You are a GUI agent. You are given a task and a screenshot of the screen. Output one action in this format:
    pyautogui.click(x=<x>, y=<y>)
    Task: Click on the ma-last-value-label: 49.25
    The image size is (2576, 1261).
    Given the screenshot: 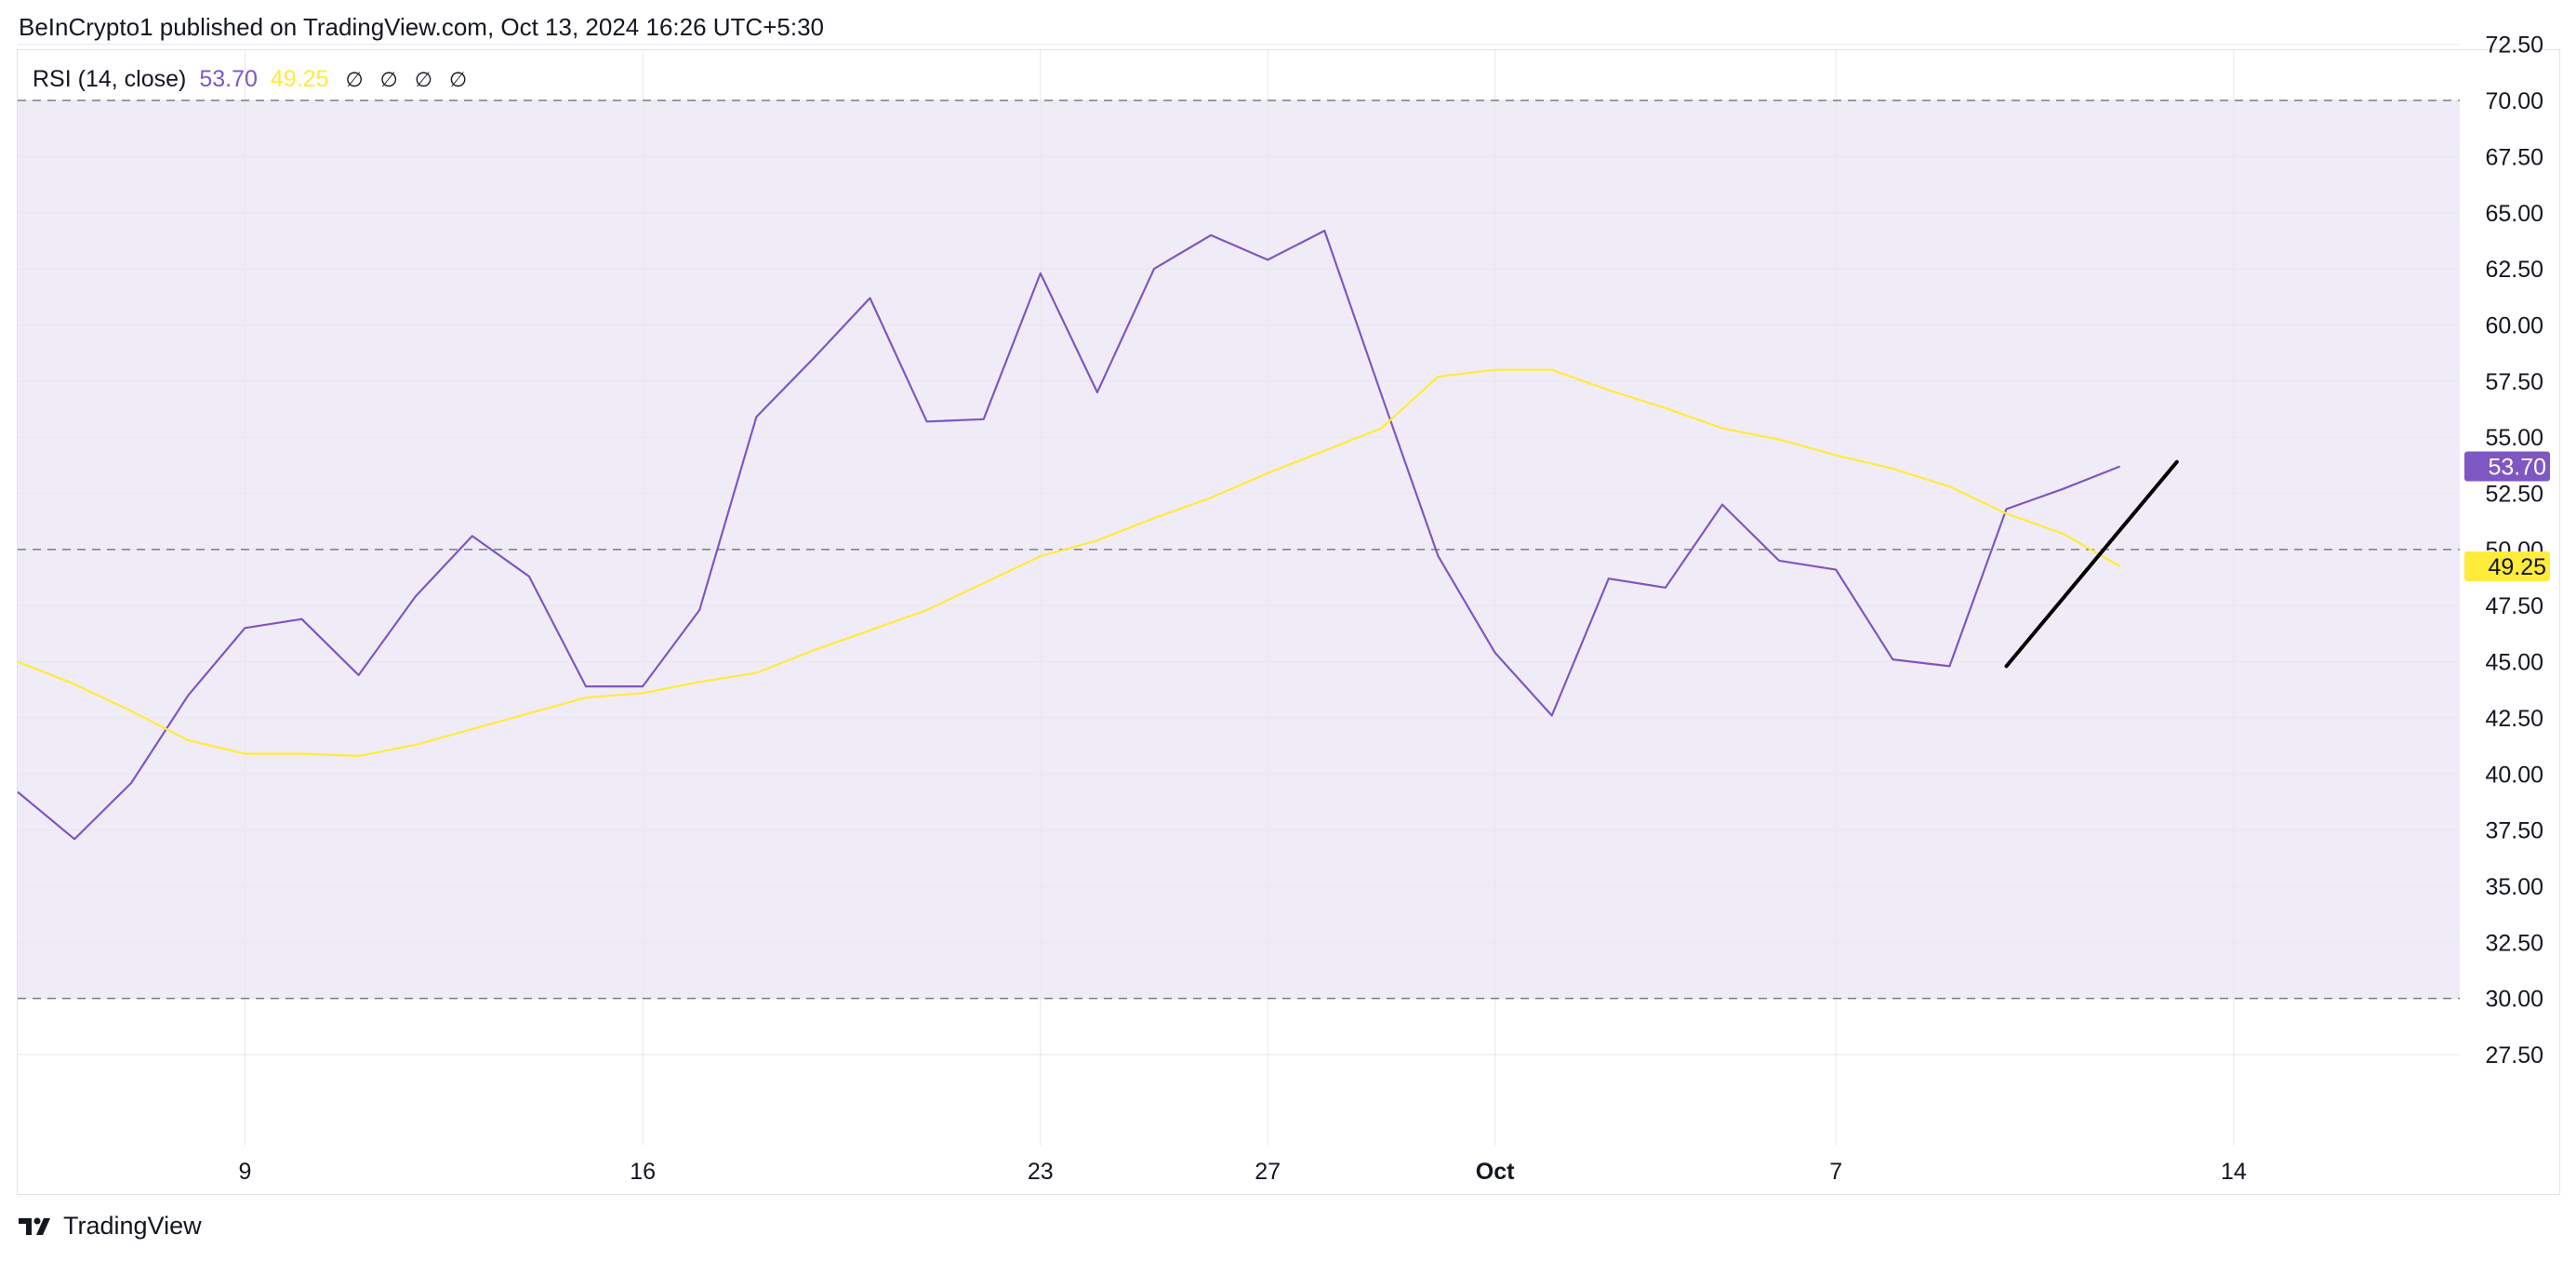 What is the action you would take?
    pyautogui.click(x=2517, y=567)
    